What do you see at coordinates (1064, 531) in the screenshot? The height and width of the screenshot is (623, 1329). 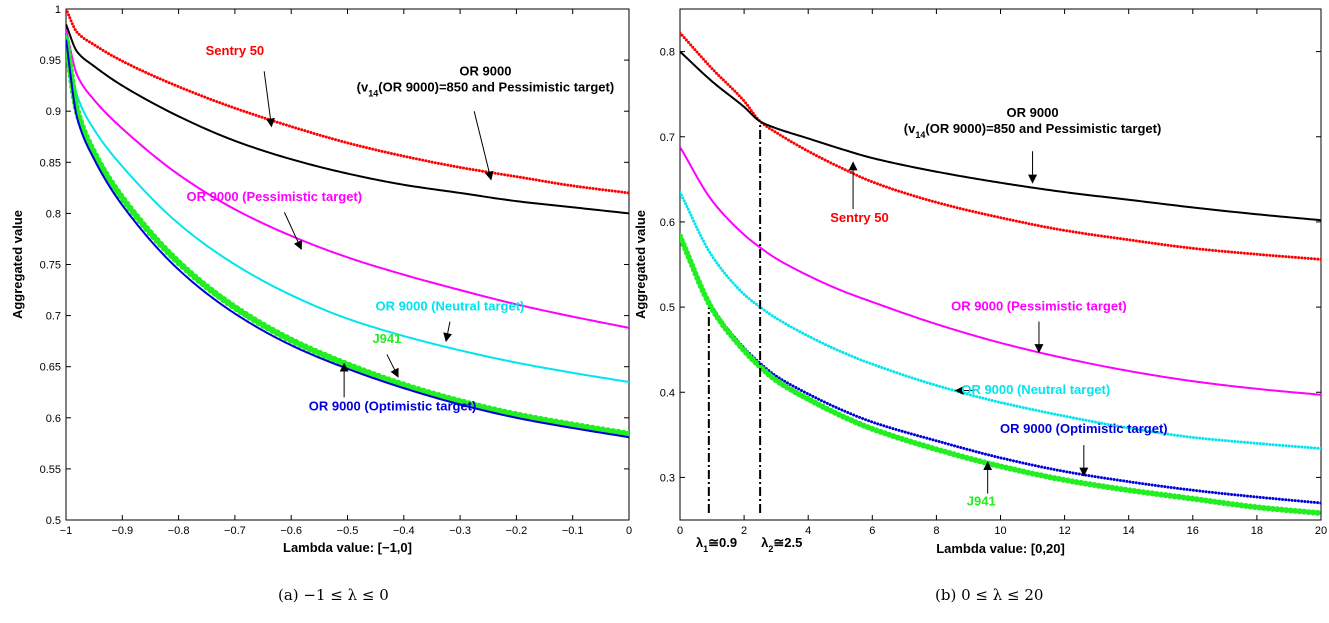 I see `x-tick-label: 12` at bounding box center [1064, 531].